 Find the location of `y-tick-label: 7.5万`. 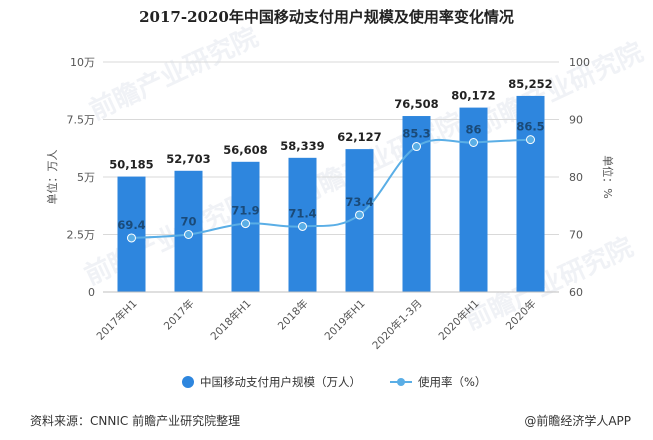

y-tick-label: 7.5万 is located at coordinates (81, 120).